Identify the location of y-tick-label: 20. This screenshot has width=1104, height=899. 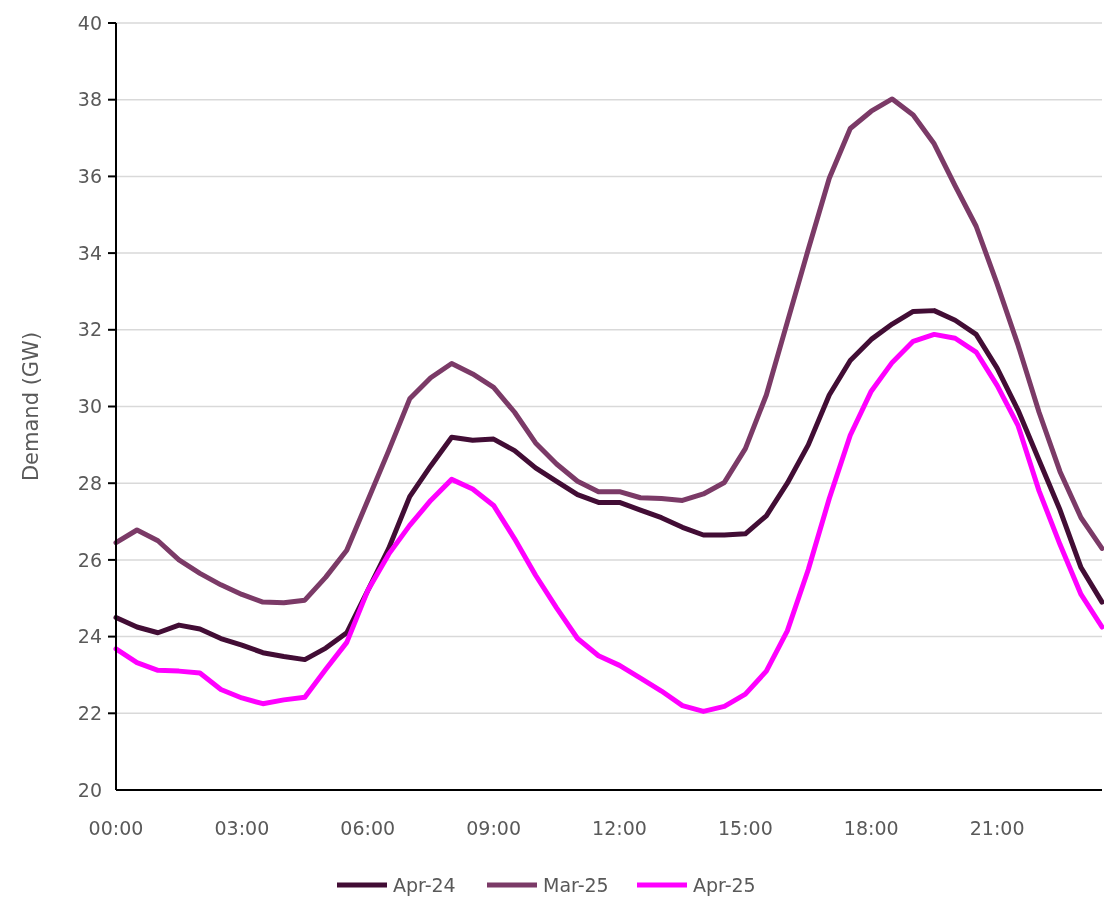
(89, 789).